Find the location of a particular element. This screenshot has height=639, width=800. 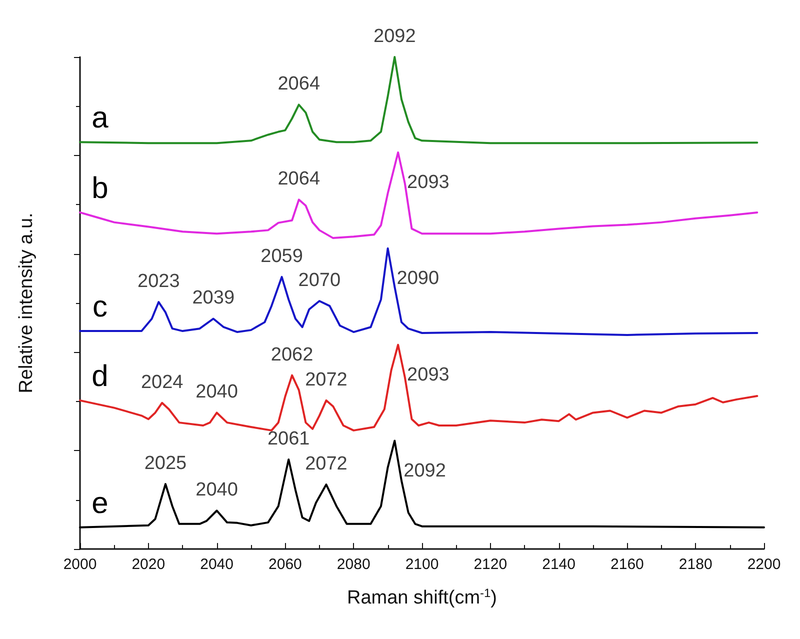

annotation: 2025 is located at coordinates (165, 463).